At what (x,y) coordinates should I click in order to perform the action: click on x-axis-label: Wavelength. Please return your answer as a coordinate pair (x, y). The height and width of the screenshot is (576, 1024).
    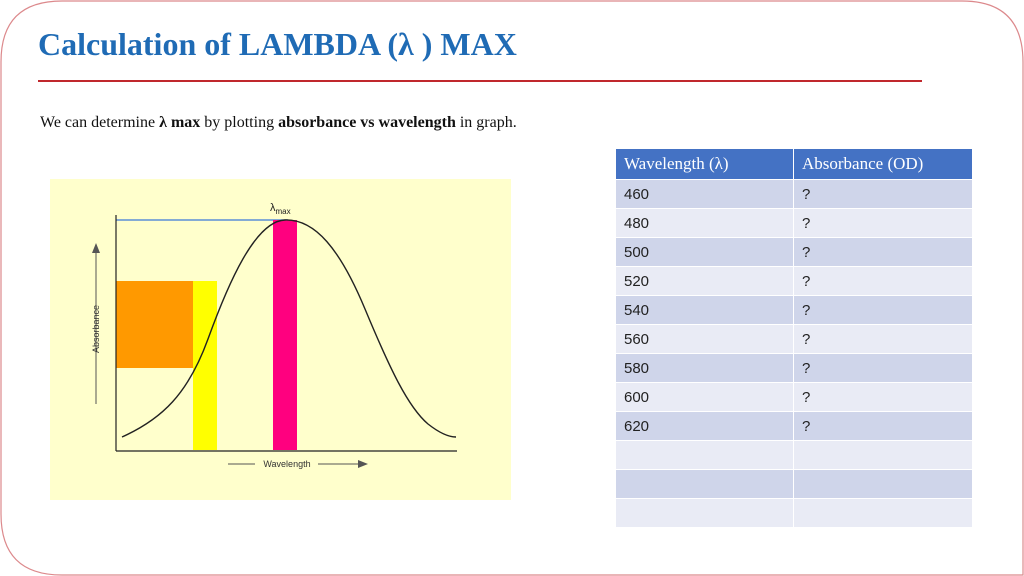
    Looking at the image, I should click on (286, 464).